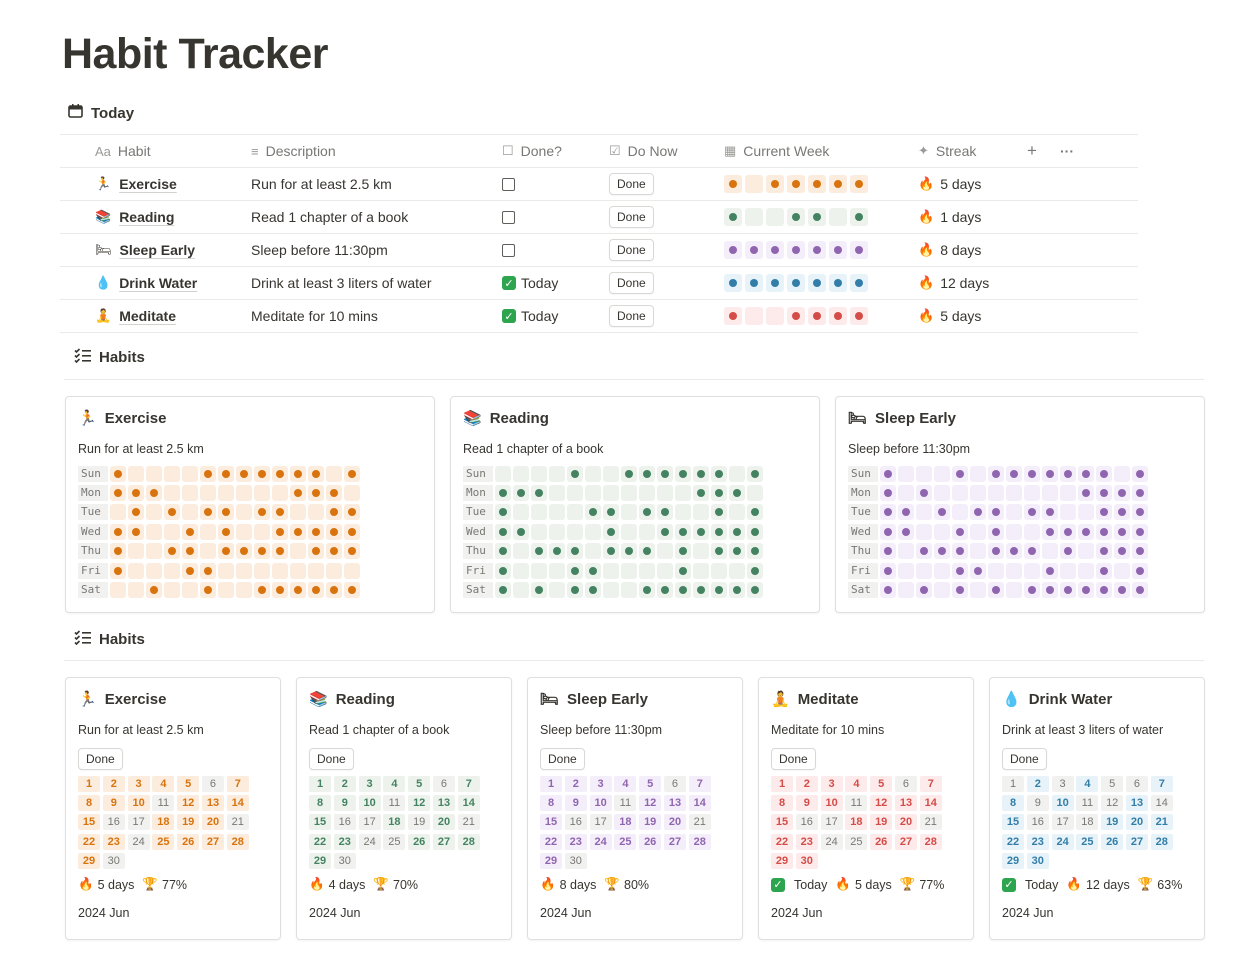  I want to click on view-tab-today: Today, so click(101, 113).